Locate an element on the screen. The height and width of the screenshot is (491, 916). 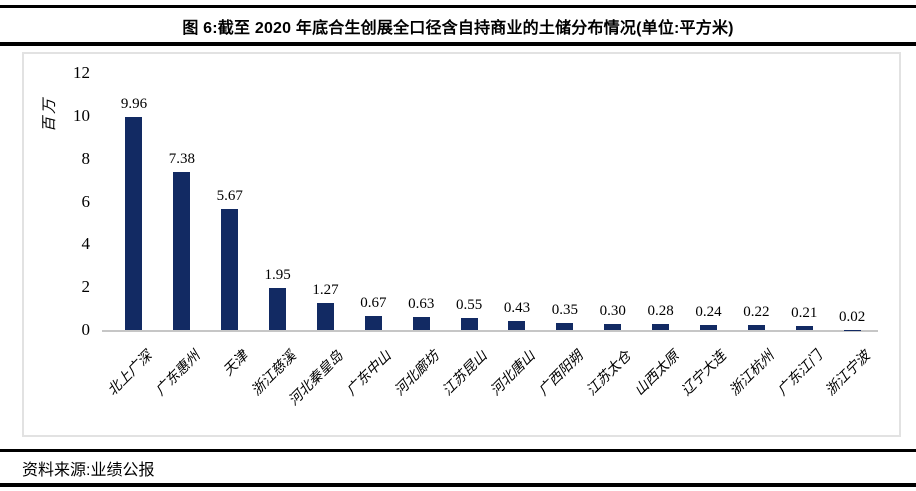
bar-column: 0.02 is located at coordinates (852, 319).